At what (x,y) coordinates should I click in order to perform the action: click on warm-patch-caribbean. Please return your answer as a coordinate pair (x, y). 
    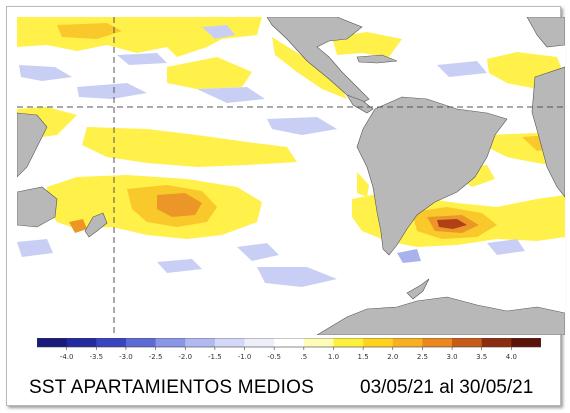
    Looking at the image, I should click on (367, 44).